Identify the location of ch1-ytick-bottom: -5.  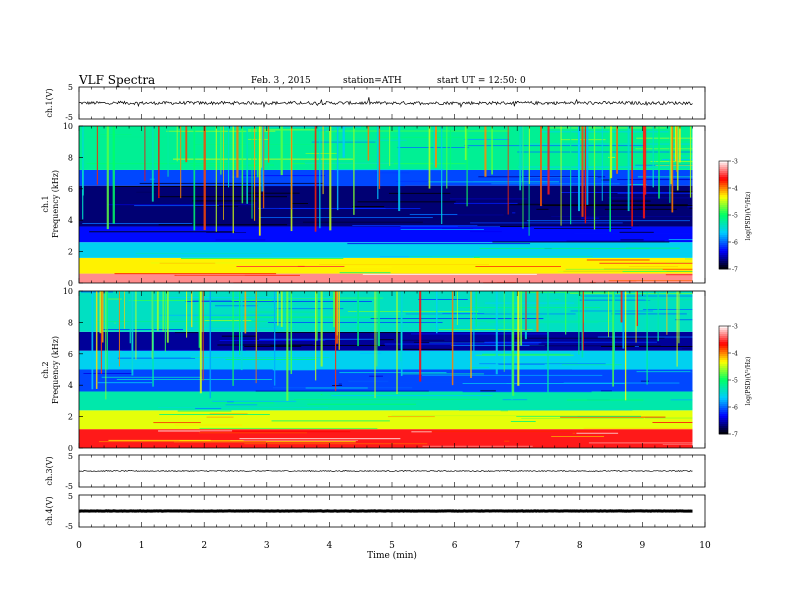
(69, 117).